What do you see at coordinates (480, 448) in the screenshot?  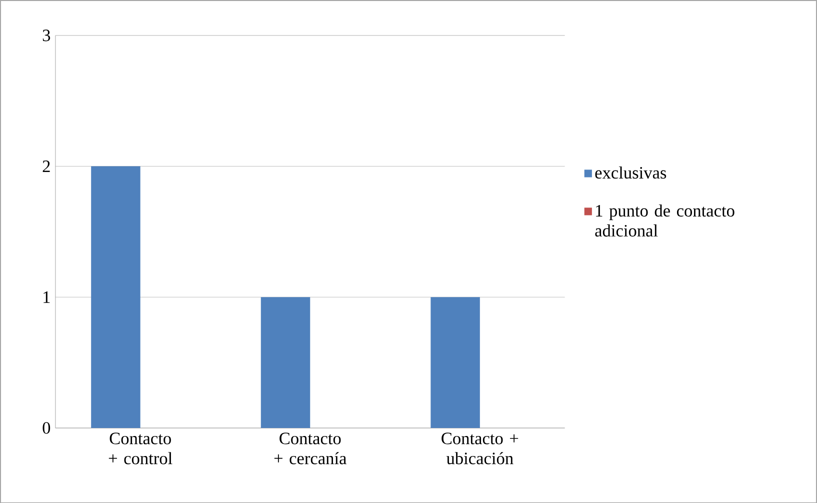 I see `x-tick-label: Contacto + ubicación` at bounding box center [480, 448].